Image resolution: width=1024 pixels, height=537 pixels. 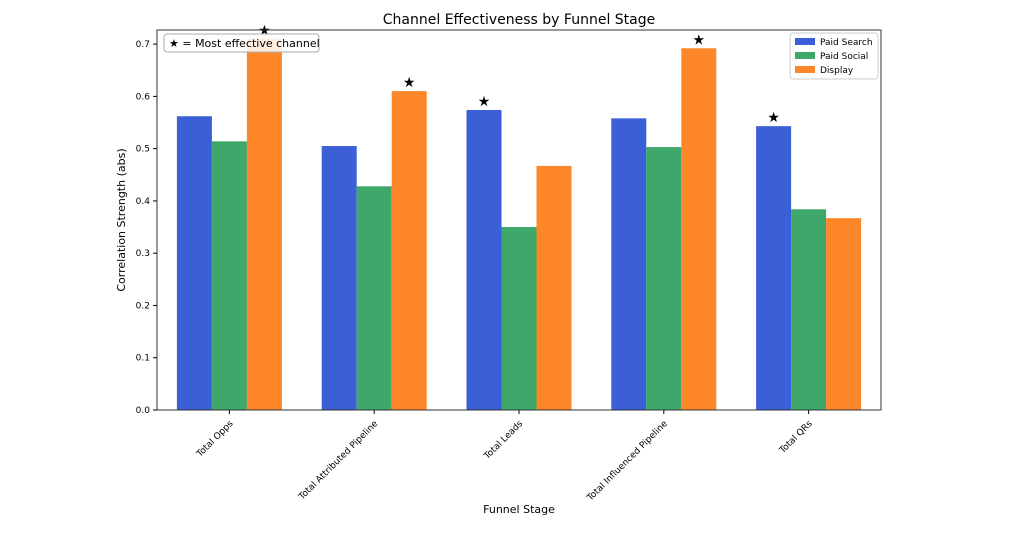 What do you see at coordinates (143, 97) in the screenshot?
I see `y-tick-label: 0.6` at bounding box center [143, 97].